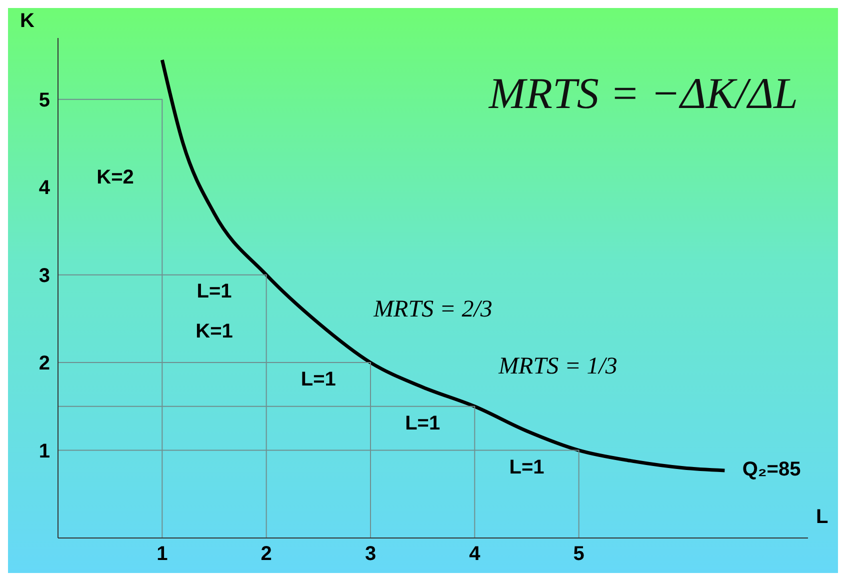 The width and height of the screenshot is (849, 581). What do you see at coordinates (44, 275) in the screenshot?
I see `y-tick-label: 3` at bounding box center [44, 275].